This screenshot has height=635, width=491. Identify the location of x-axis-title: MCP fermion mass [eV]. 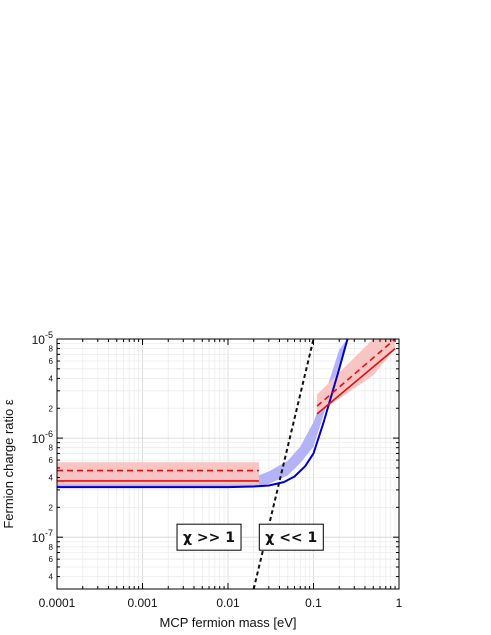
(227, 622).